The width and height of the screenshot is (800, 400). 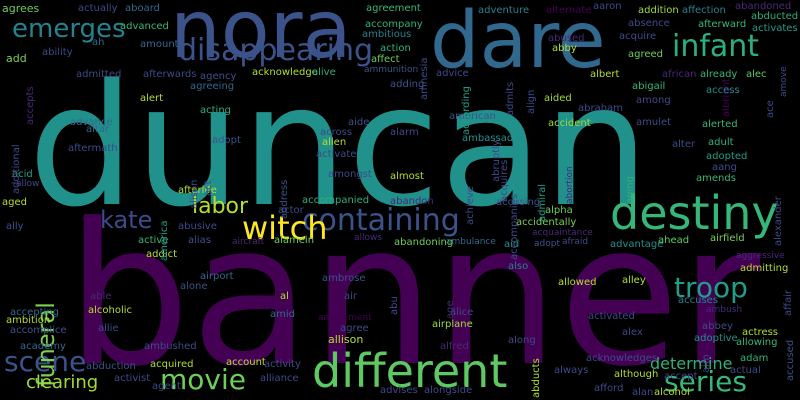 I want to click on word-accompanies: accompanies, so click(x=514, y=227).